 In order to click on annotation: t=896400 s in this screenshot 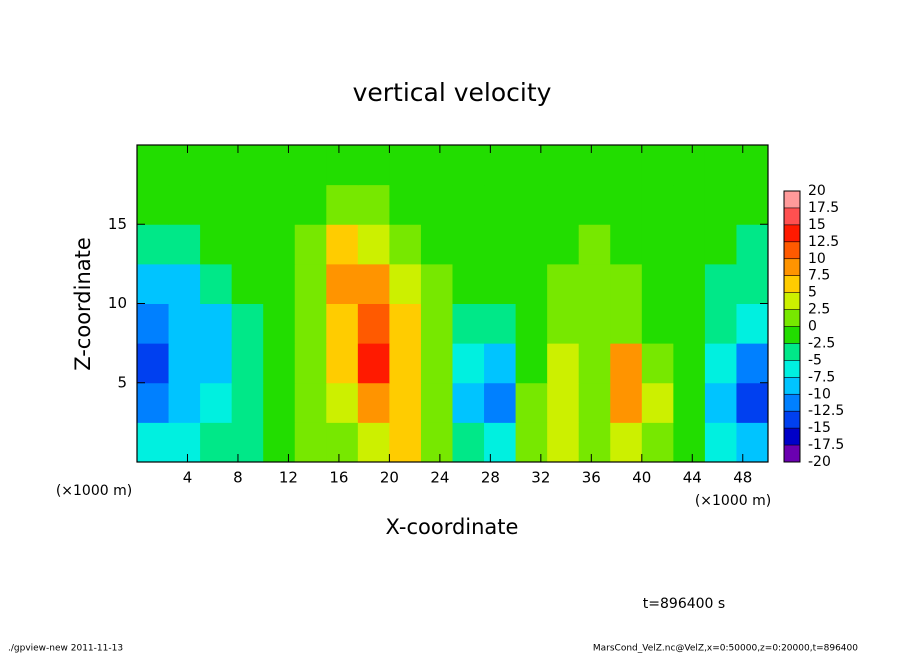, I will do `click(684, 604)`.